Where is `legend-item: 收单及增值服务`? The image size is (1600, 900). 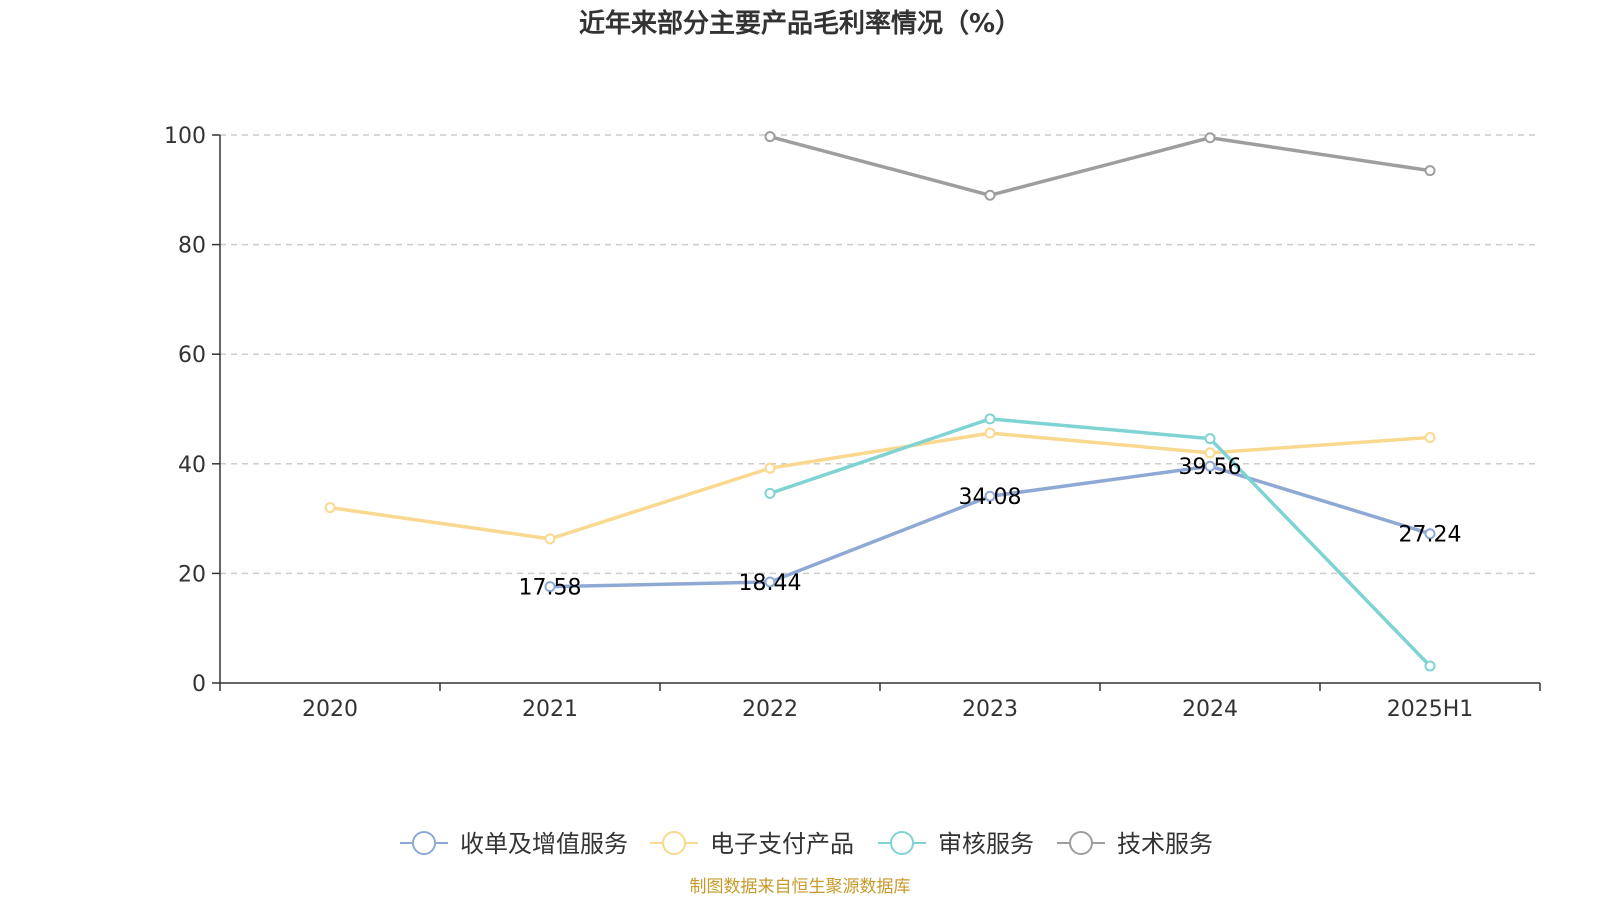 legend-item: 收单及增值服务 is located at coordinates (514, 844).